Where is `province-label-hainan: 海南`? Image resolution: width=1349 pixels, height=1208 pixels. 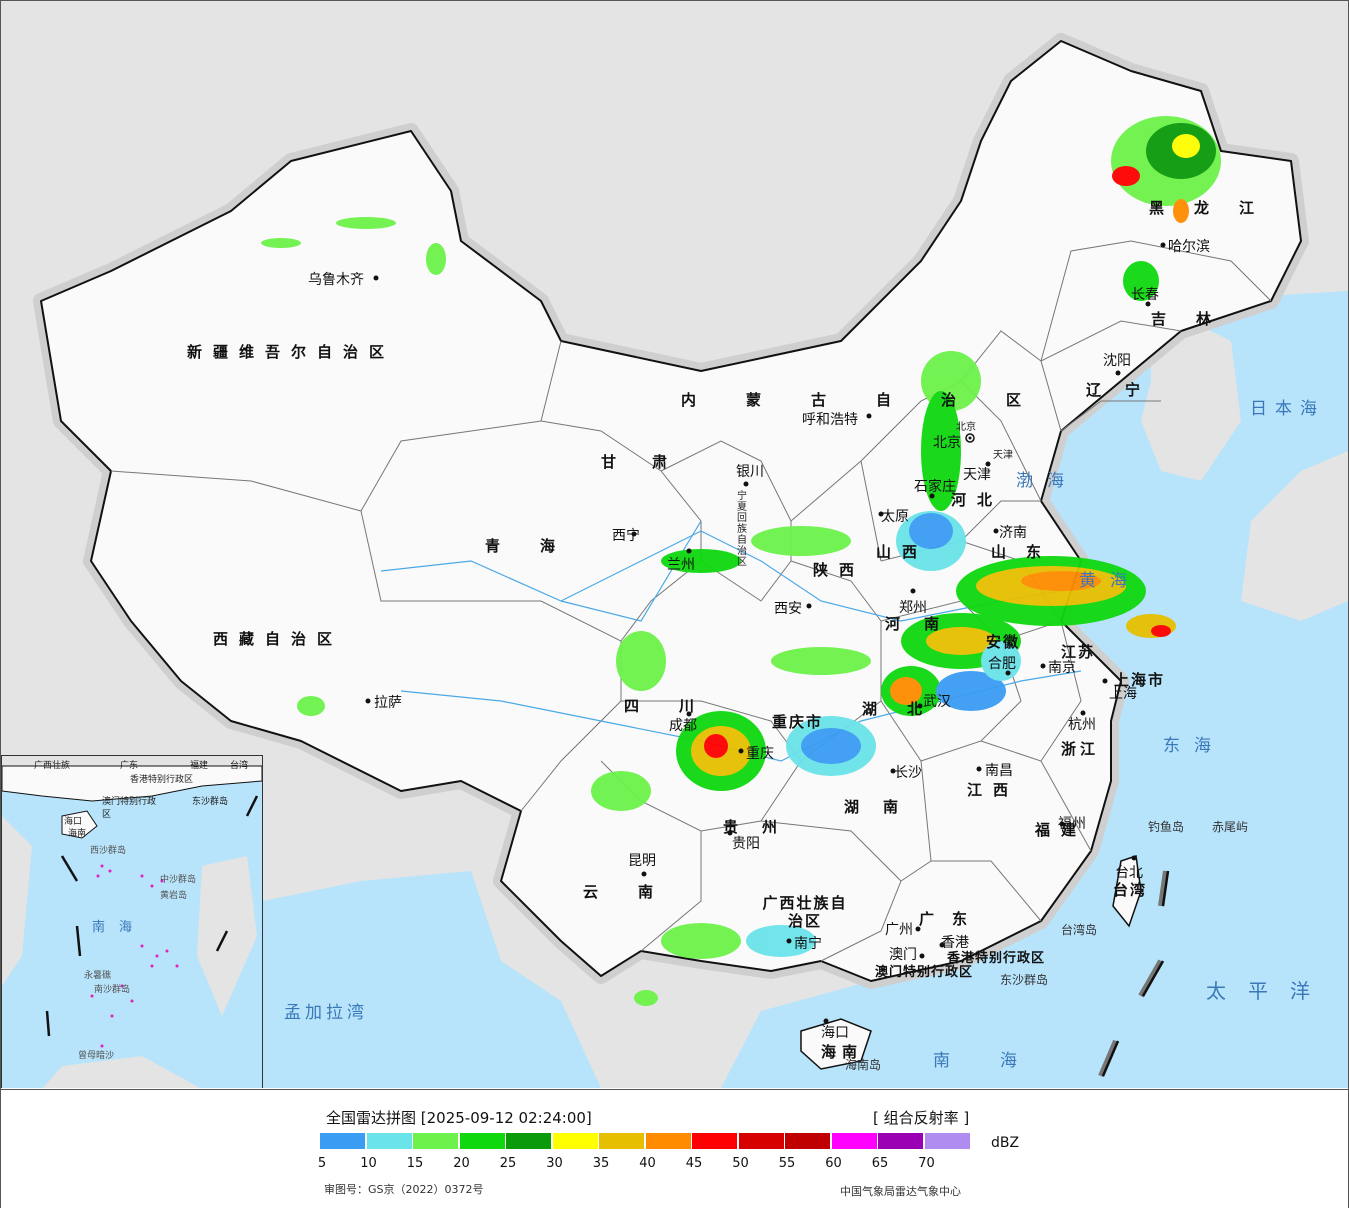
province-label-hainan: 海南 is located at coordinates (842, 1052).